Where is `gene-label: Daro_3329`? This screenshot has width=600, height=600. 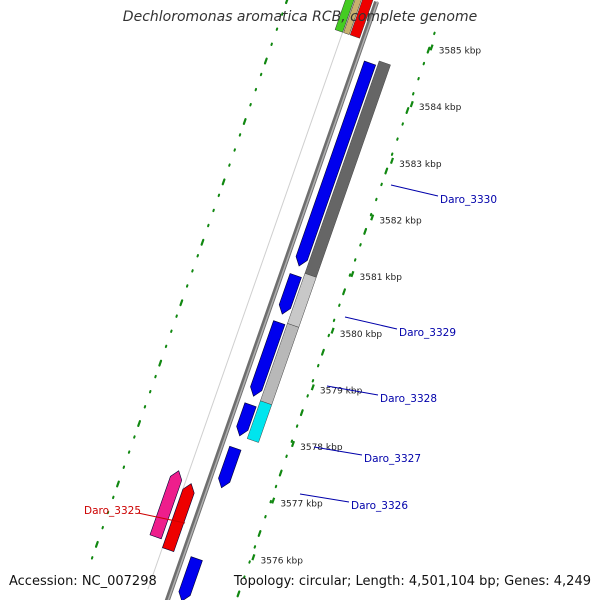
gene-label: Daro_3329 is located at coordinates (427, 333).